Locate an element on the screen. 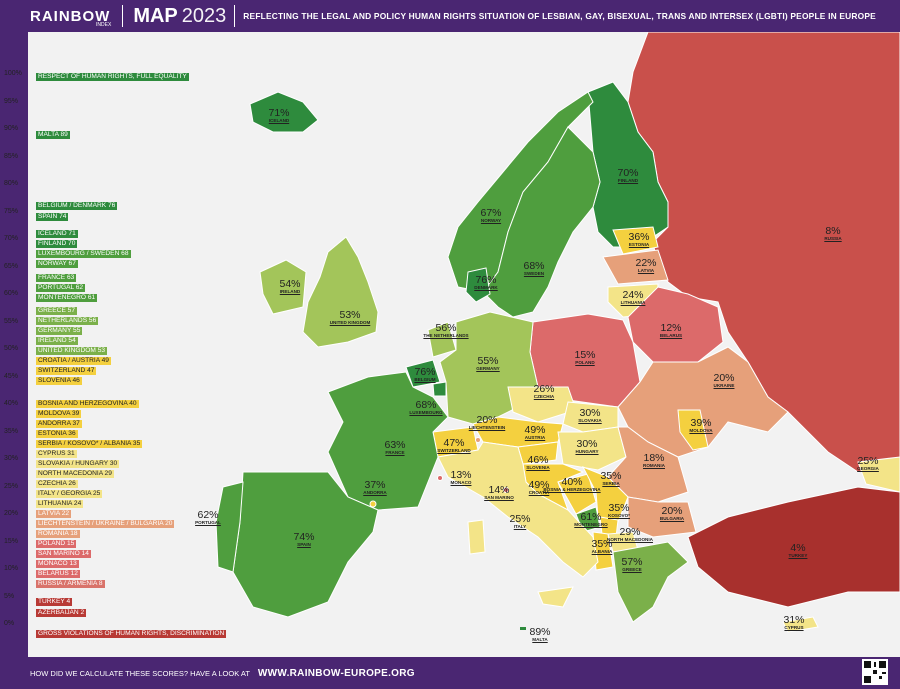  country-name: SWEDEN is located at coordinates (534, 273).